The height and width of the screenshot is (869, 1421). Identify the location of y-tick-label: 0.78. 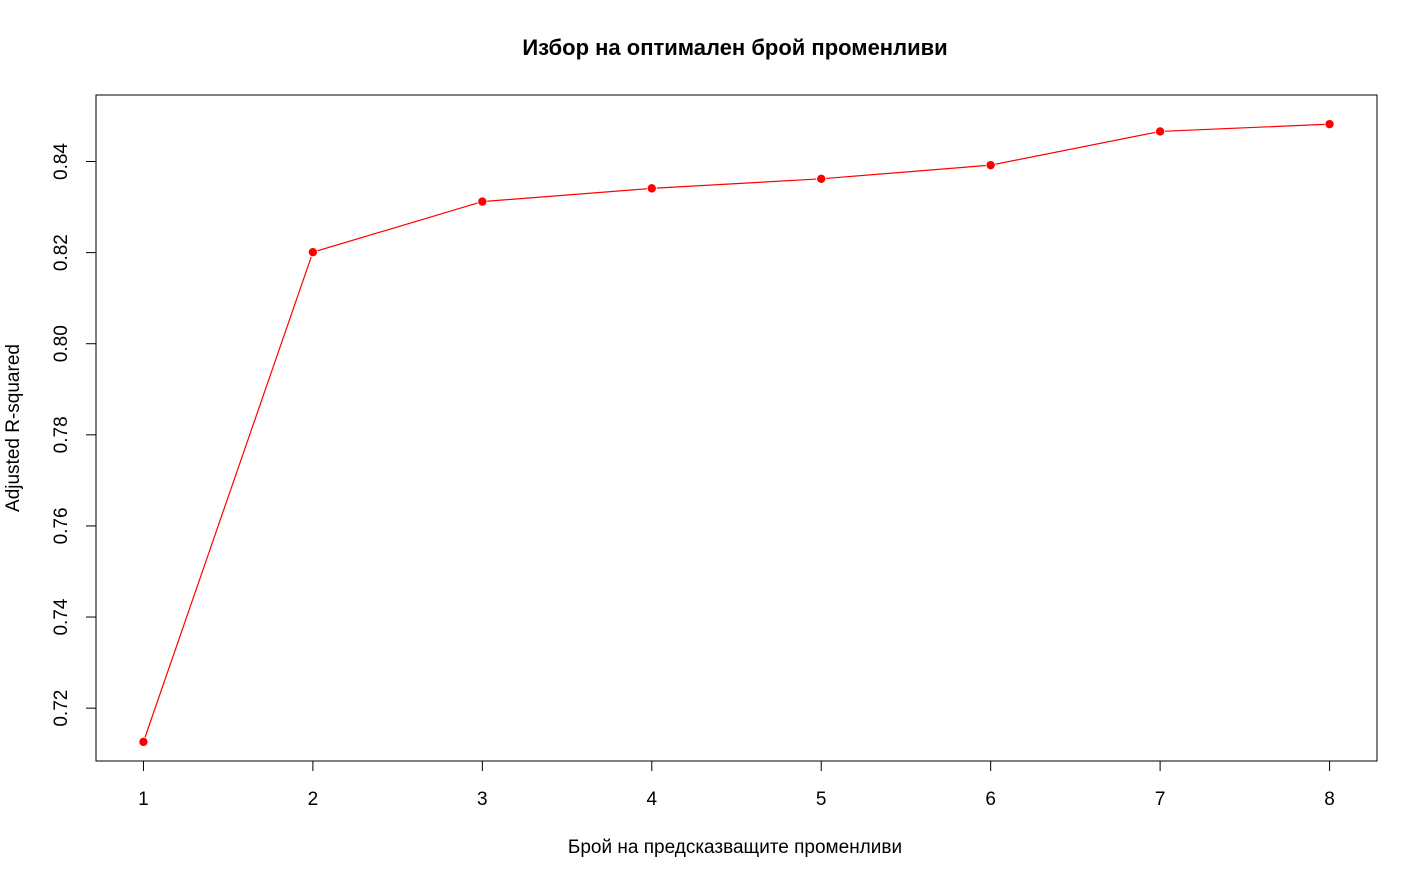
(61, 434).